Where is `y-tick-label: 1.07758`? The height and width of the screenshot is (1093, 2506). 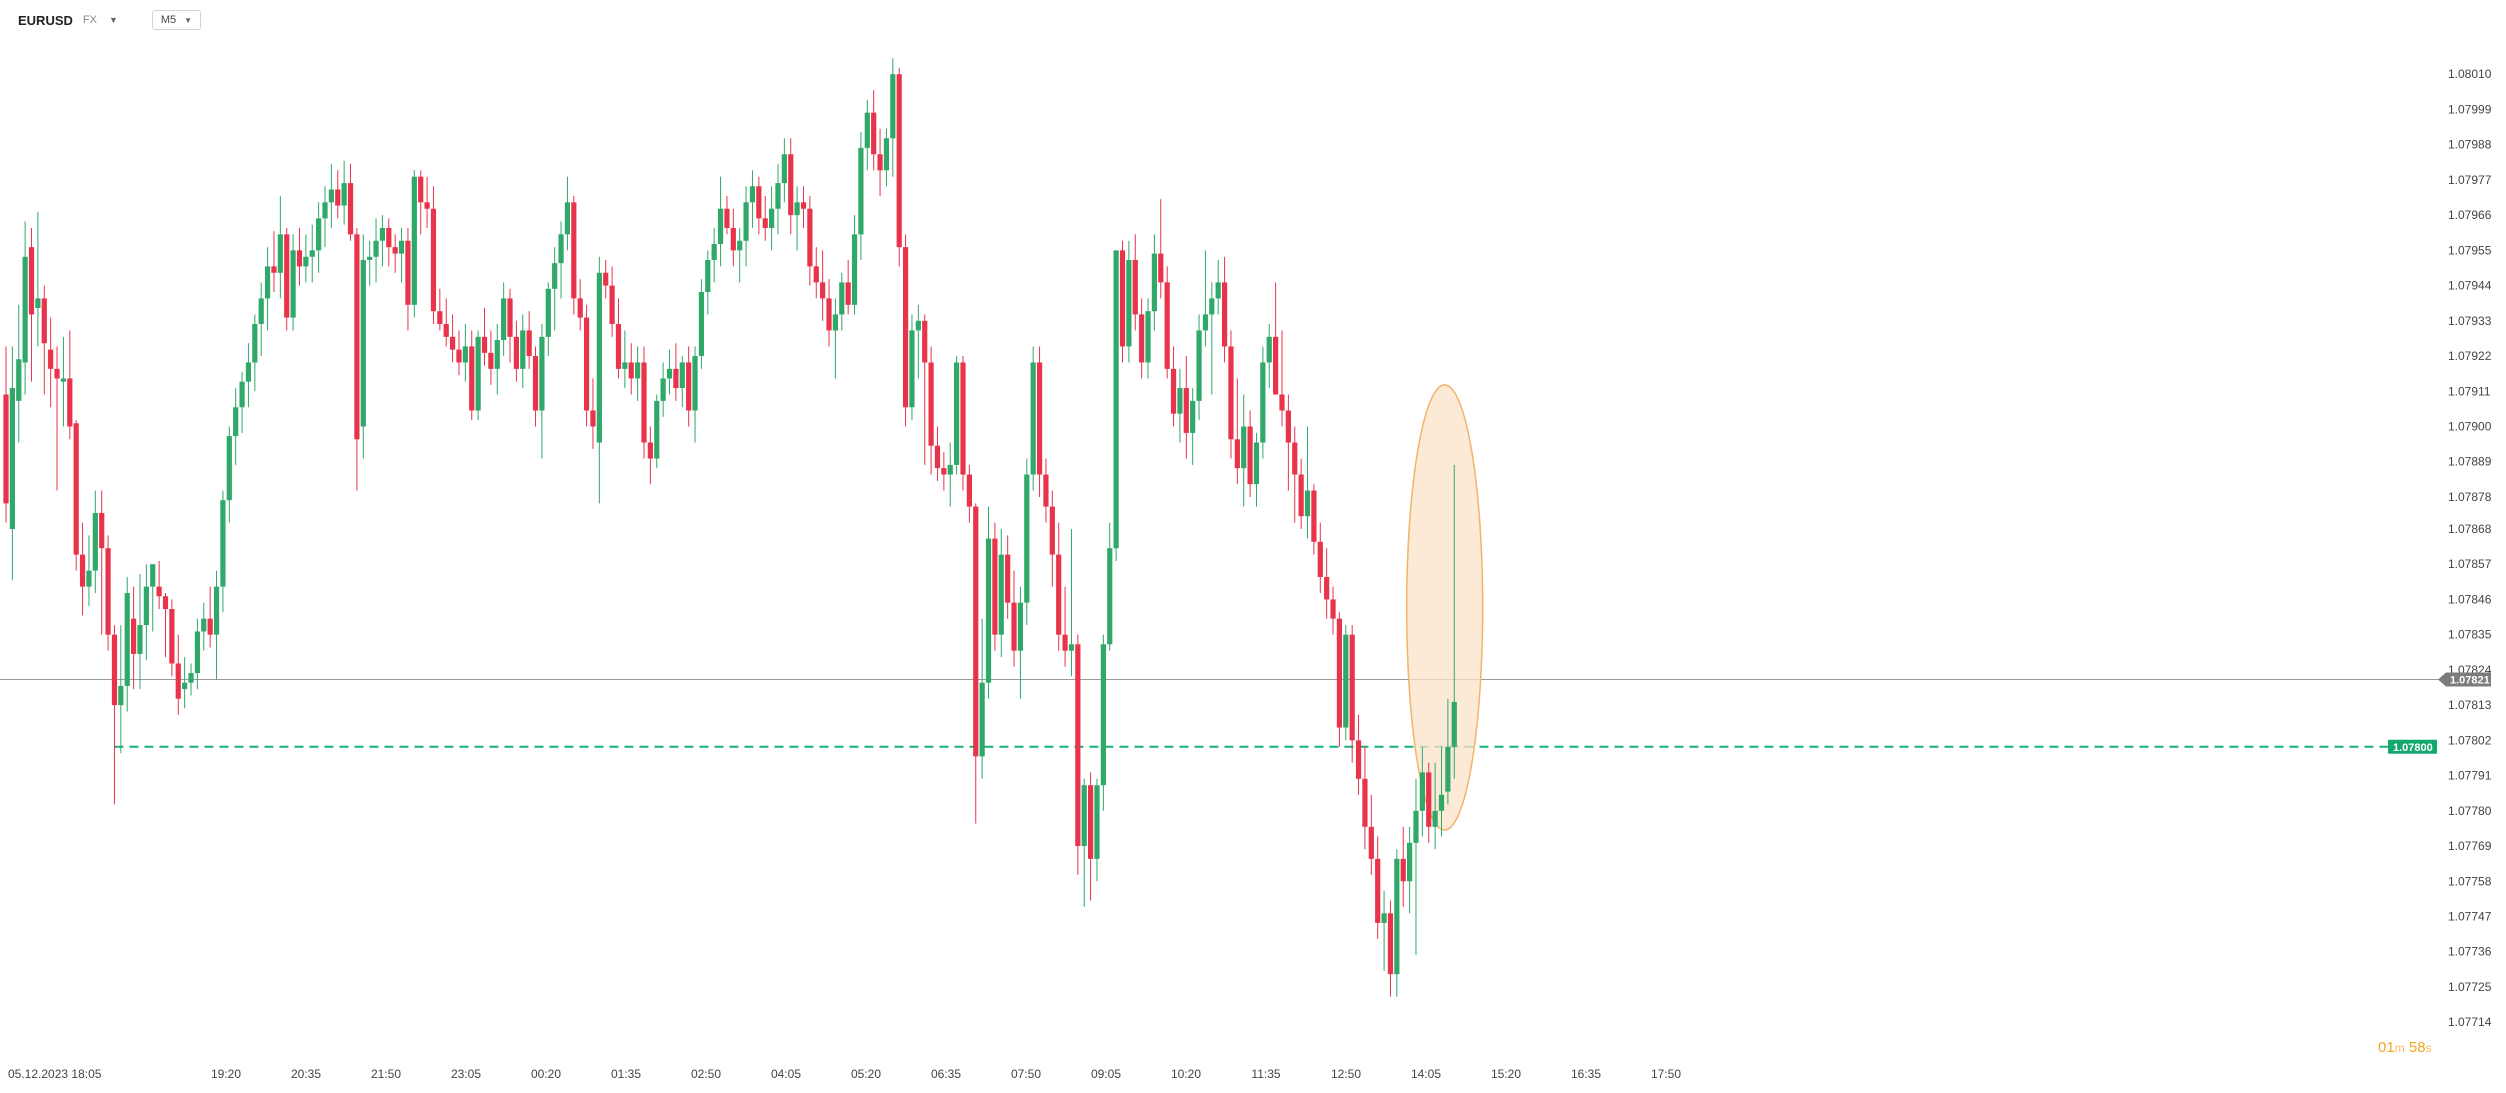 y-tick-label: 1.07758 is located at coordinates (2470, 881).